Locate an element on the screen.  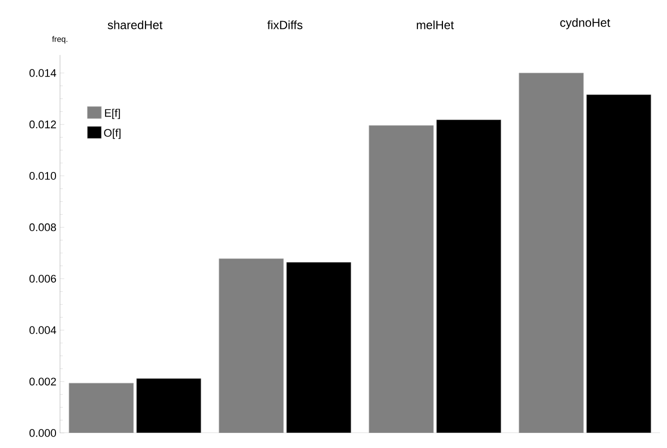
x-tick-label: cydnoHet is located at coordinates (585, 24).